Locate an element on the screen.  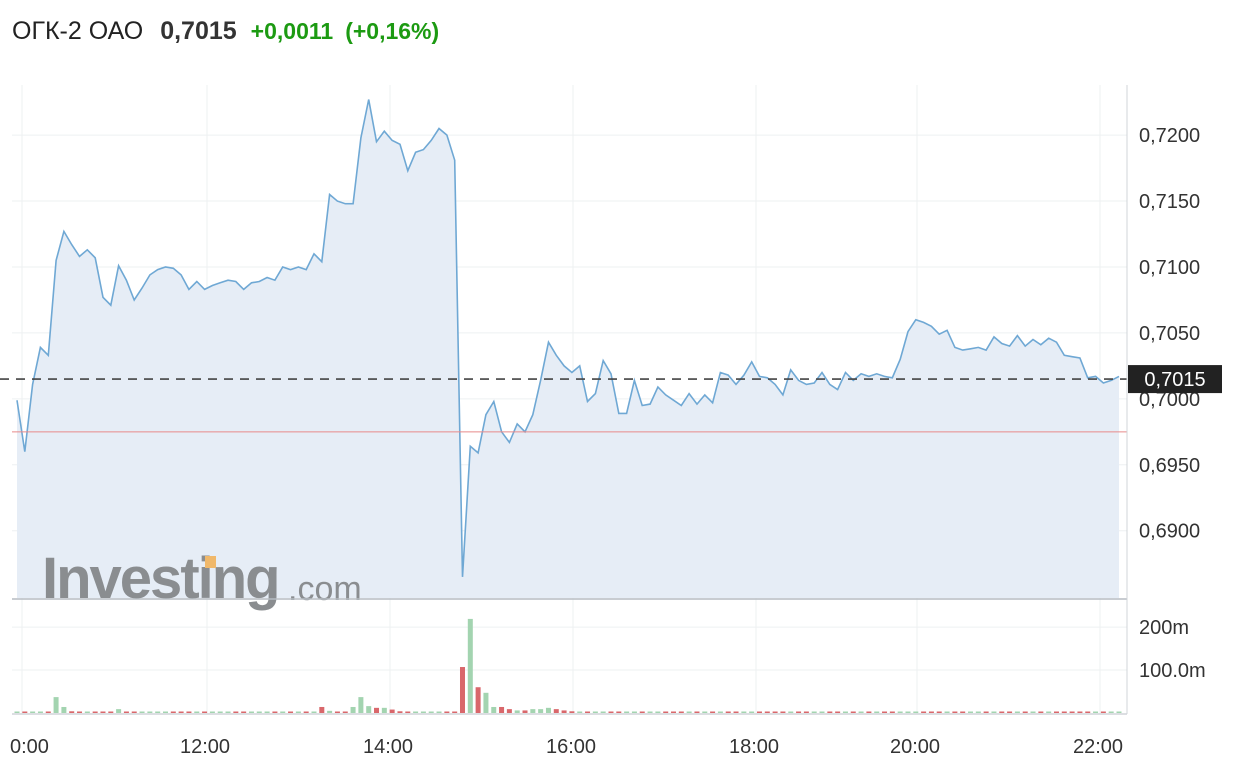
time-tick-label: 12:00 is located at coordinates (205, 747).